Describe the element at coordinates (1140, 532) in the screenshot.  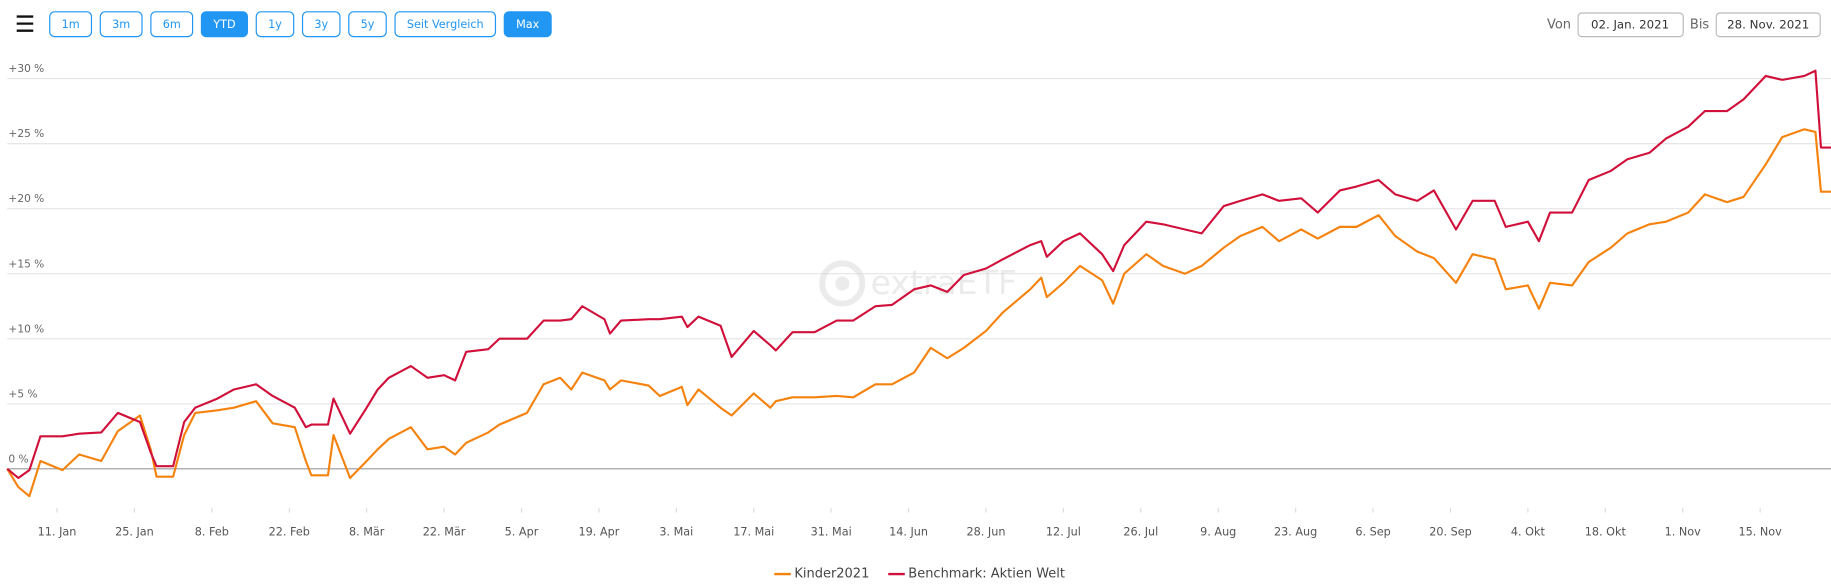
I see `x-tick-label: 26. Jul` at that location.